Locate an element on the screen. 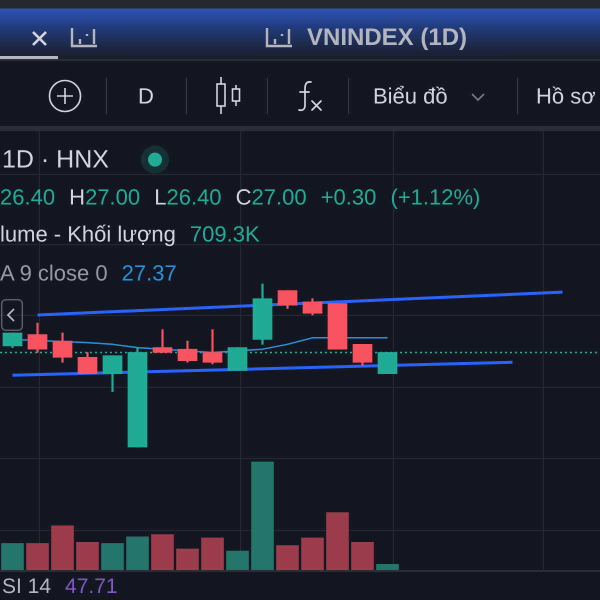  chart-title: 1D · HNX is located at coordinates (55, 160).